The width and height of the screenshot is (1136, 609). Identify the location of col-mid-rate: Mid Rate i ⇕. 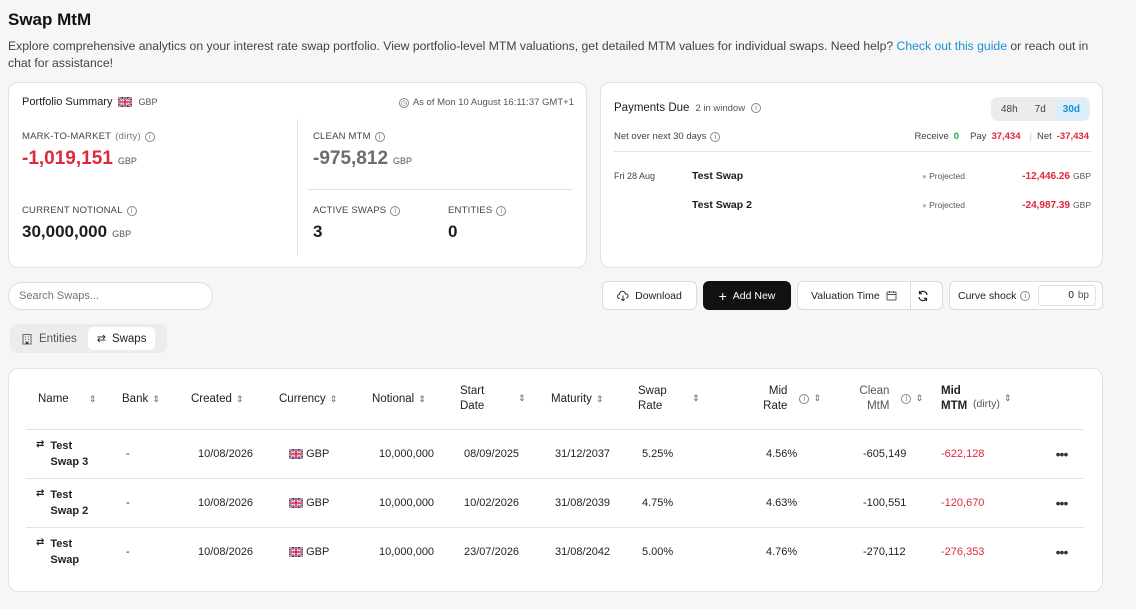
(779, 399).